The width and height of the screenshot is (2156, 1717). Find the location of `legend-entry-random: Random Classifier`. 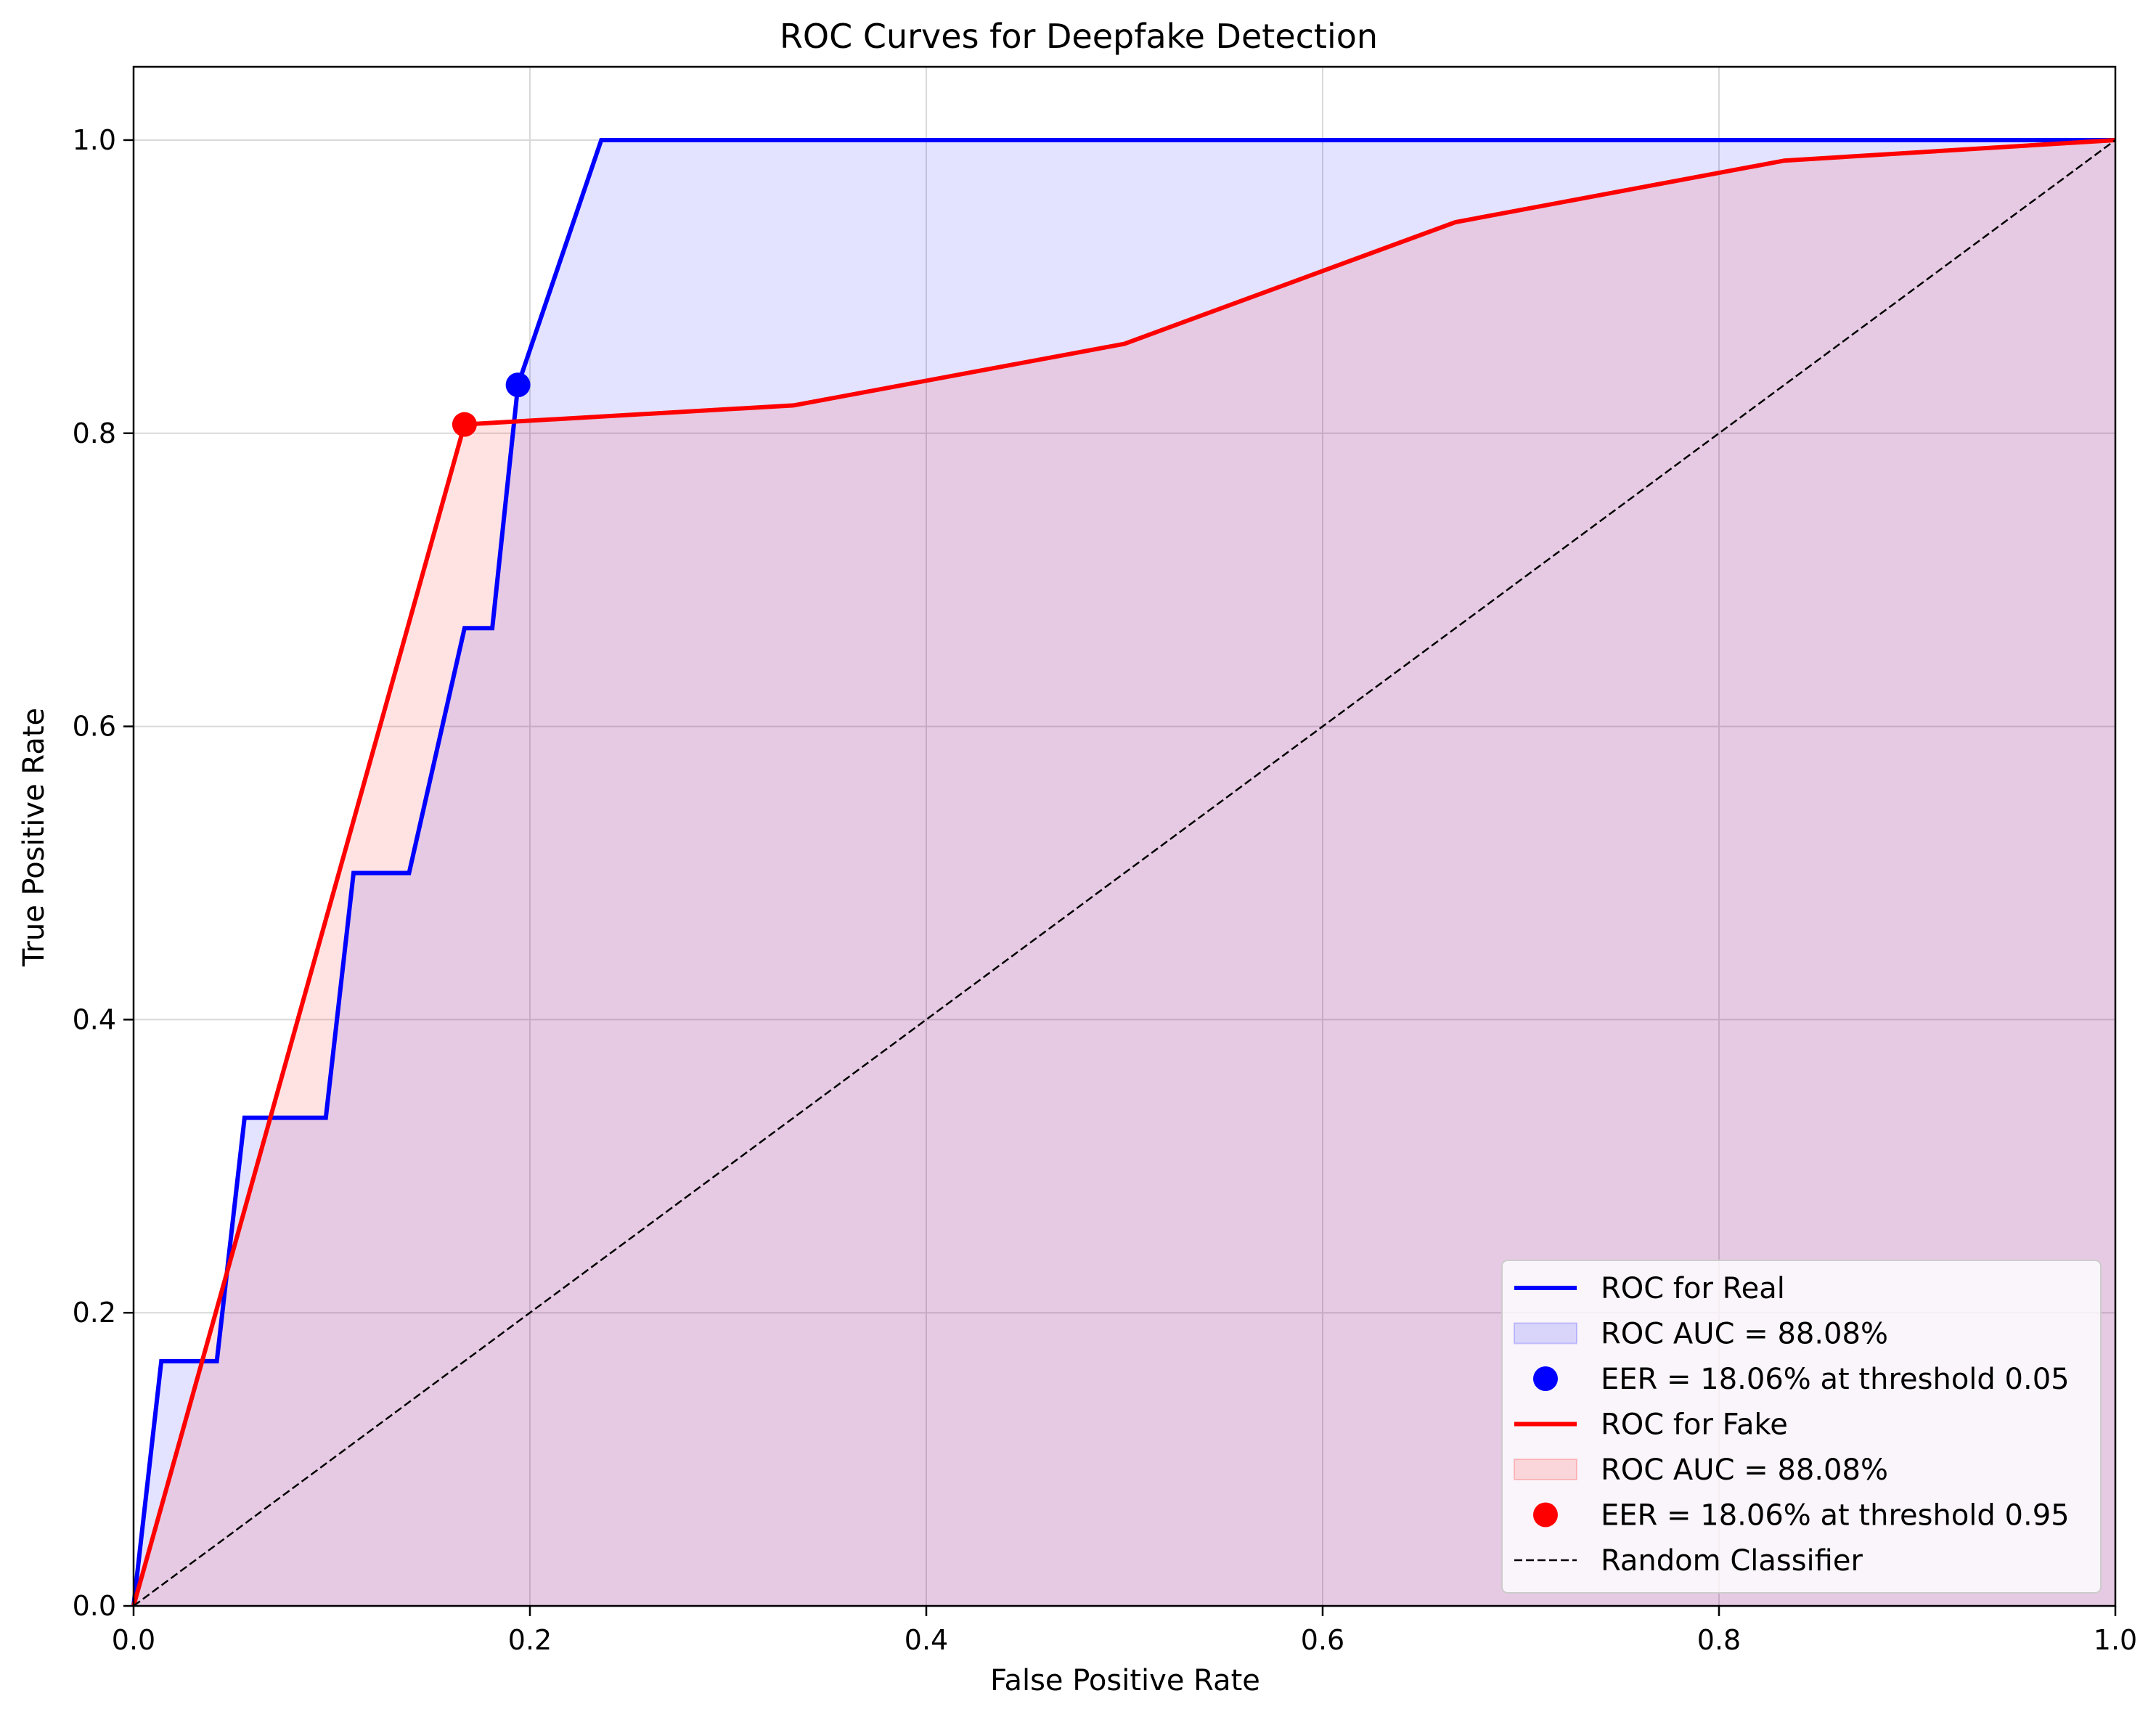

legend-entry-random: Random Classifier is located at coordinates (1688, 1561).